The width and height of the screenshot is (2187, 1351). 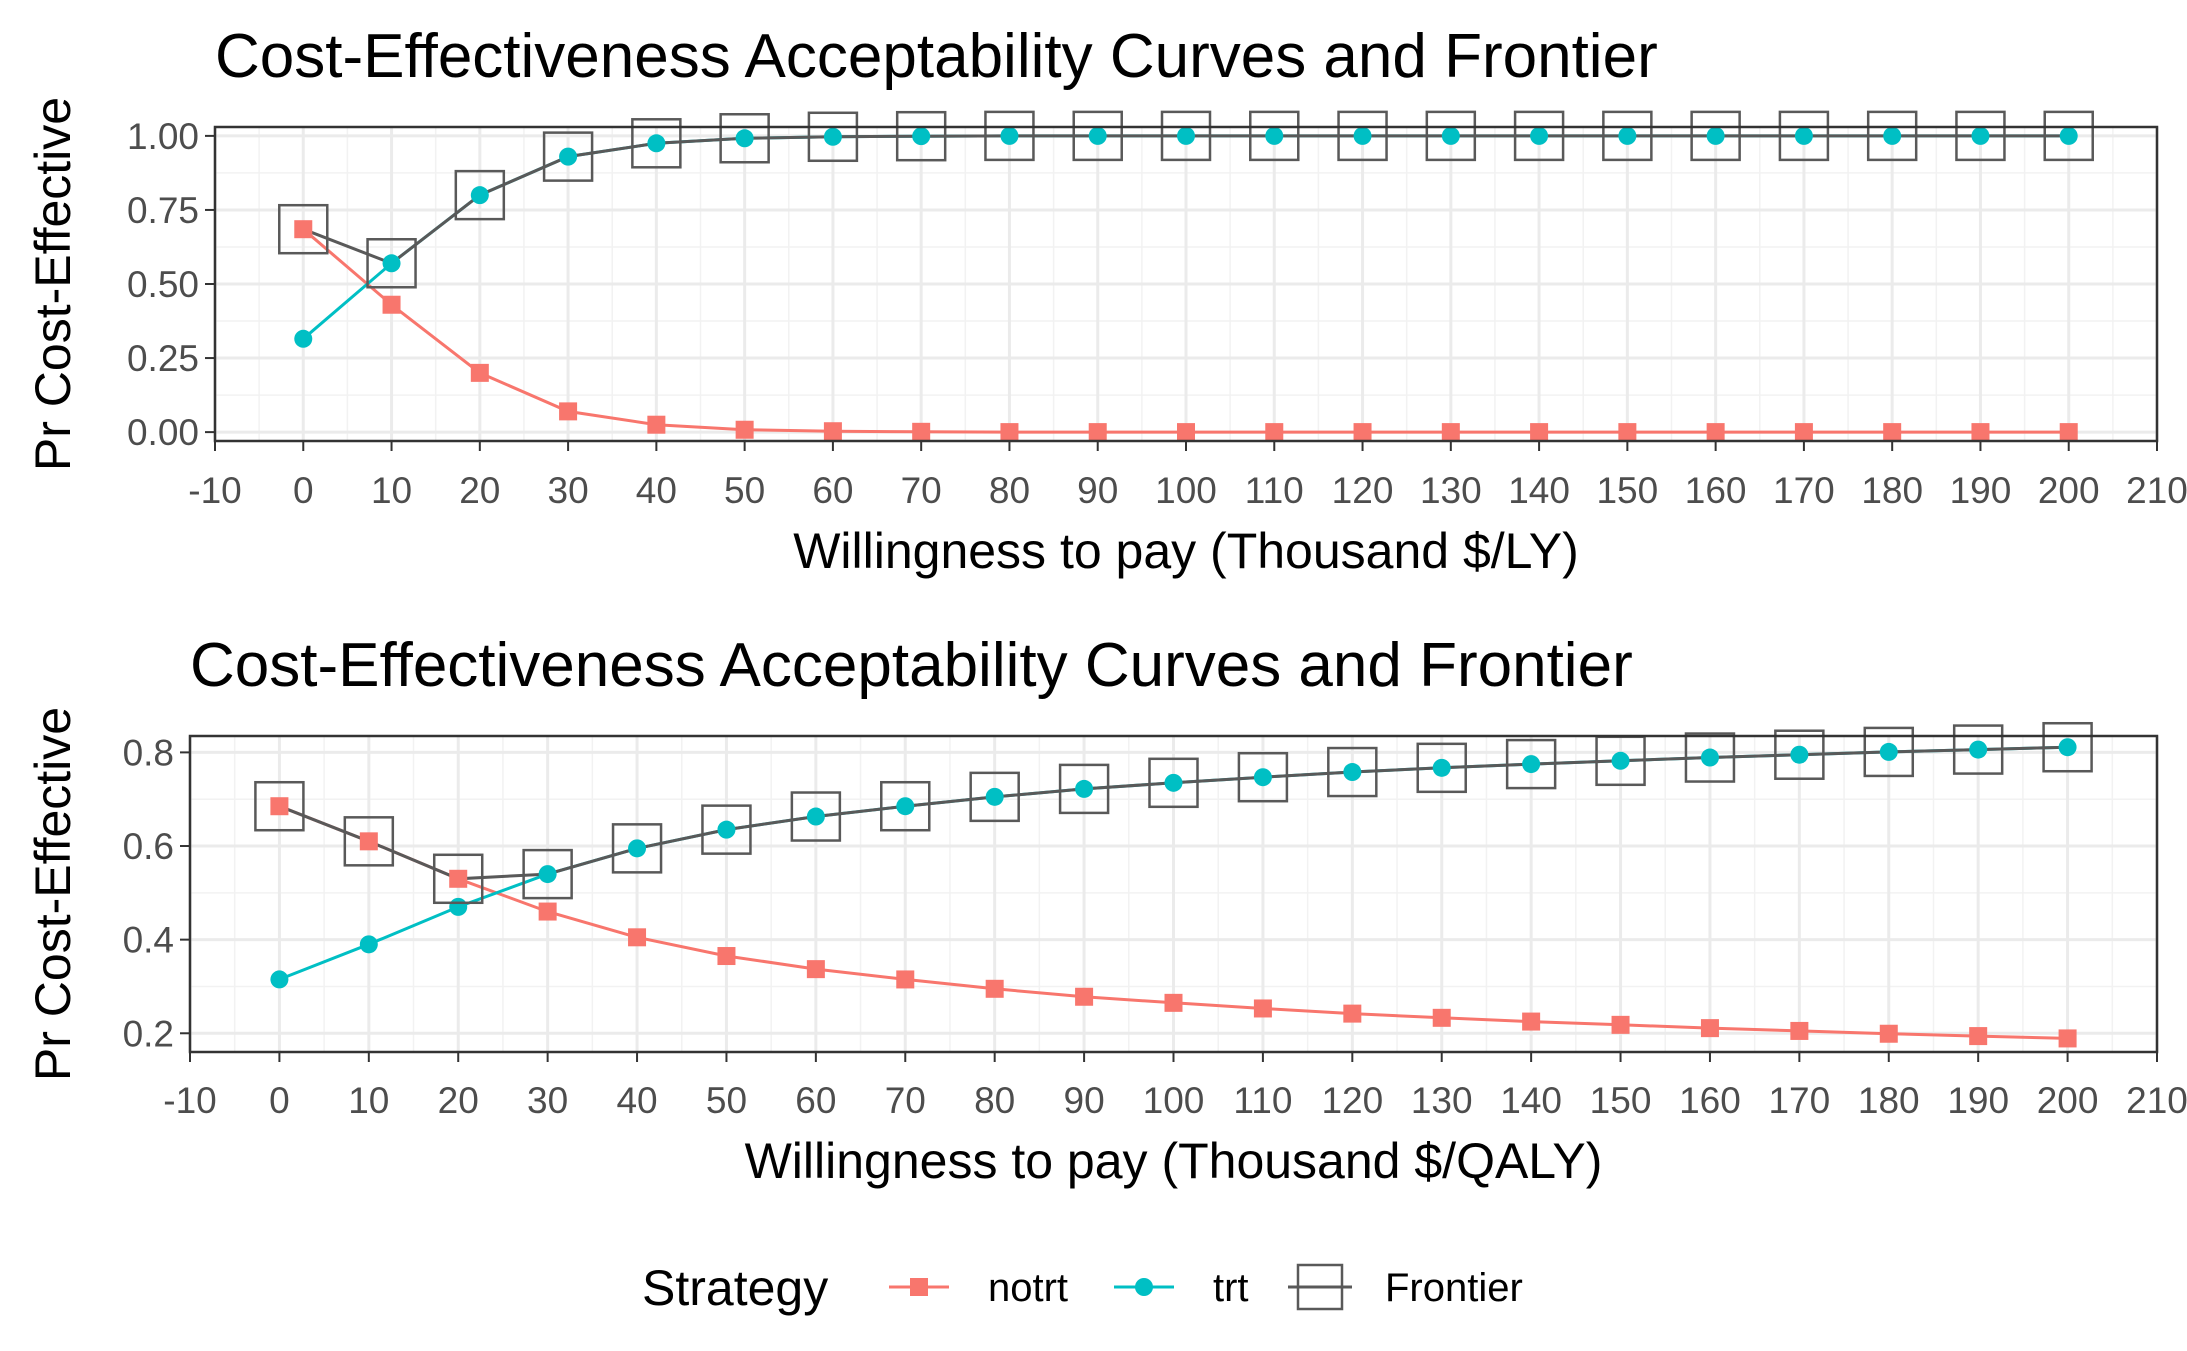 What do you see at coordinates (744, 490) in the screenshot?
I see `x-tick-label: 50` at bounding box center [744, 490].